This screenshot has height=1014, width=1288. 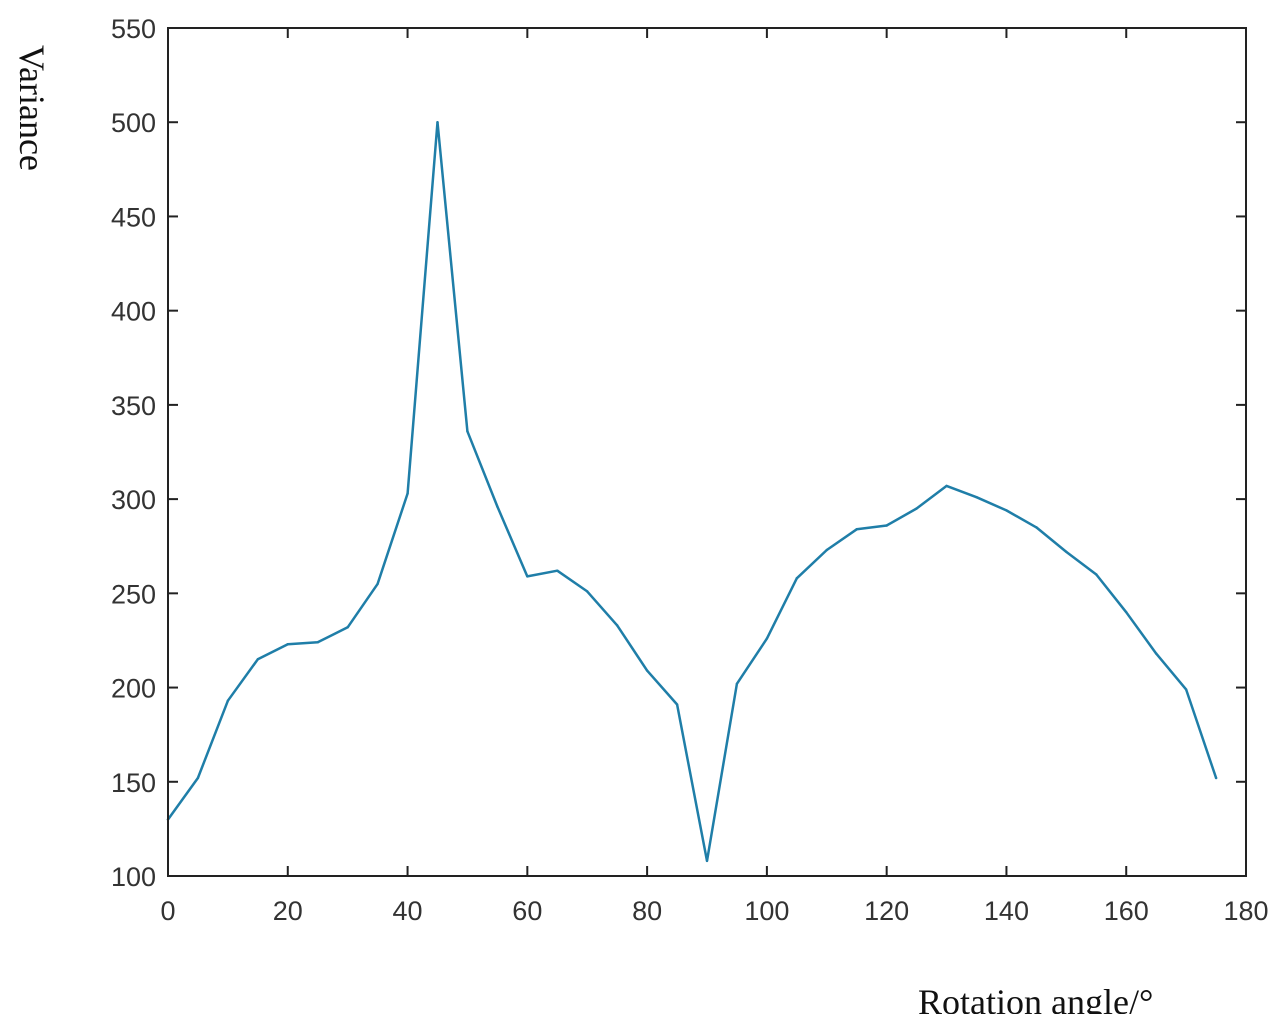 What do you see at coordinates (133, 29) in the screenshot?
I see `y-tick-label: 550` at bounding box center [133, 29].